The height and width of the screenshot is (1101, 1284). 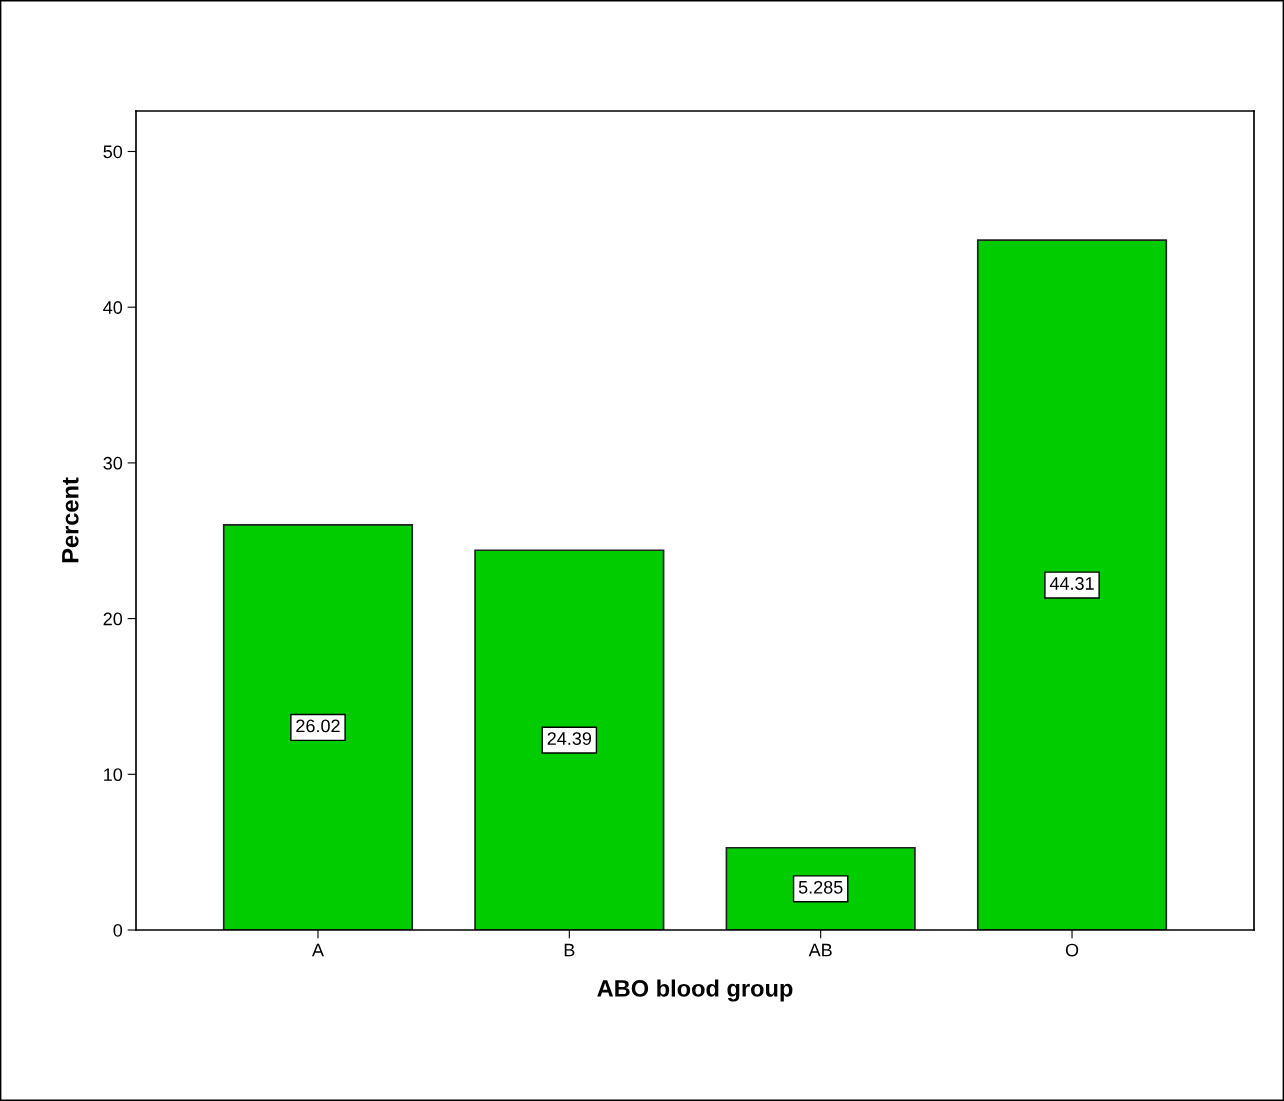 I want to click on y-tick-label: 50, so click(x=113, y=152).